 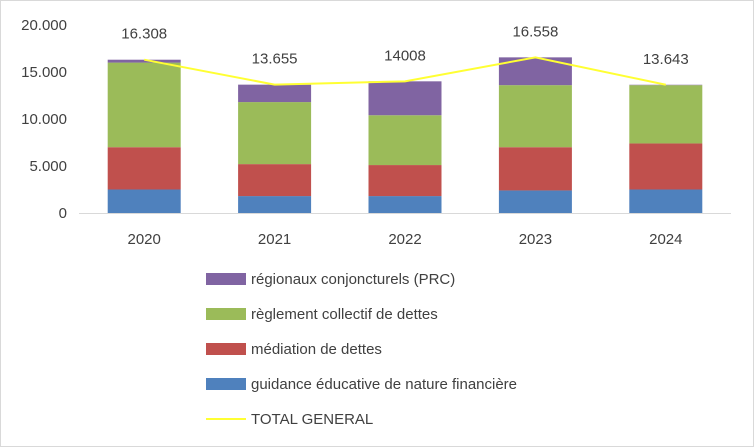 What do you see at coordinates (44, 25) in the screenshot?
I see `y-tick-label: 20.000` at bounding box center [44, 25].